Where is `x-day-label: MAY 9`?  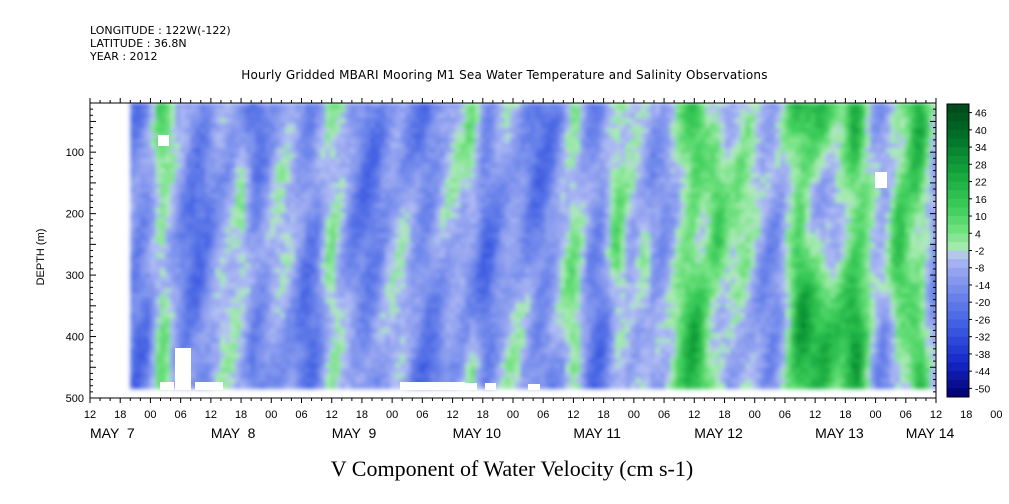 x-day-label: MAY 9 is located at coordinates (354, 433).